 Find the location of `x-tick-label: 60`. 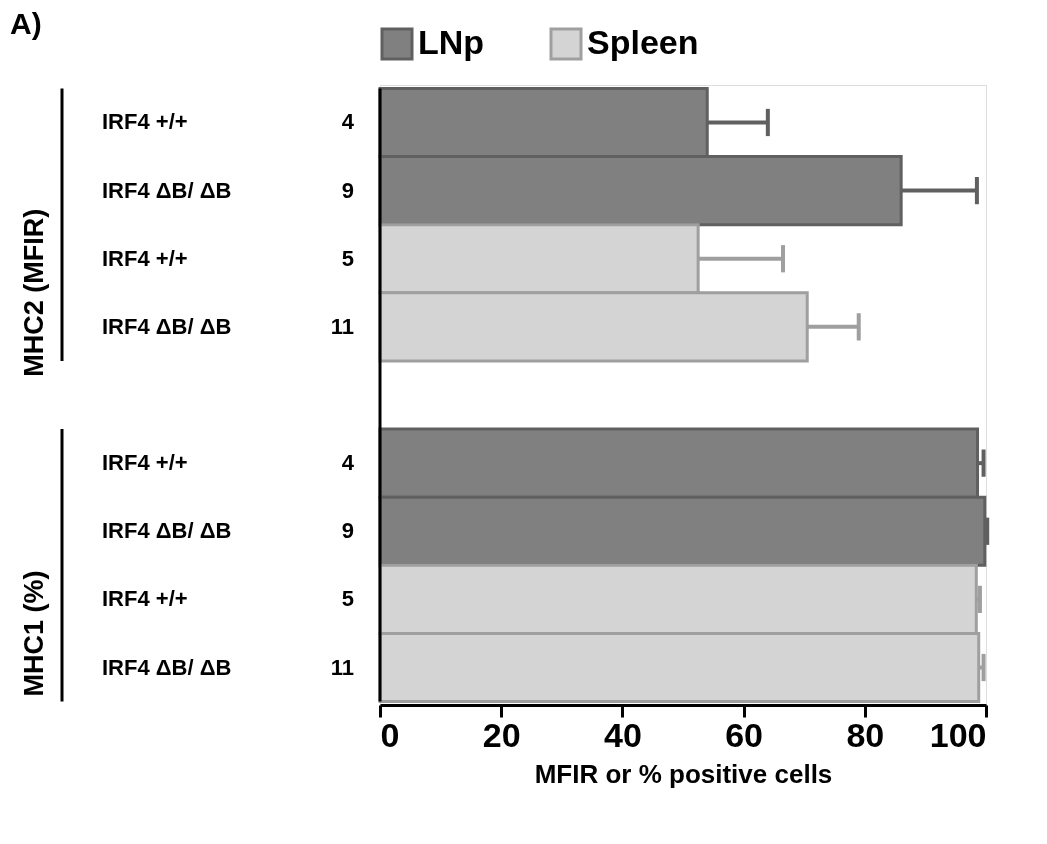

x-tick-label: 60 is located at coordinates (744, 734).